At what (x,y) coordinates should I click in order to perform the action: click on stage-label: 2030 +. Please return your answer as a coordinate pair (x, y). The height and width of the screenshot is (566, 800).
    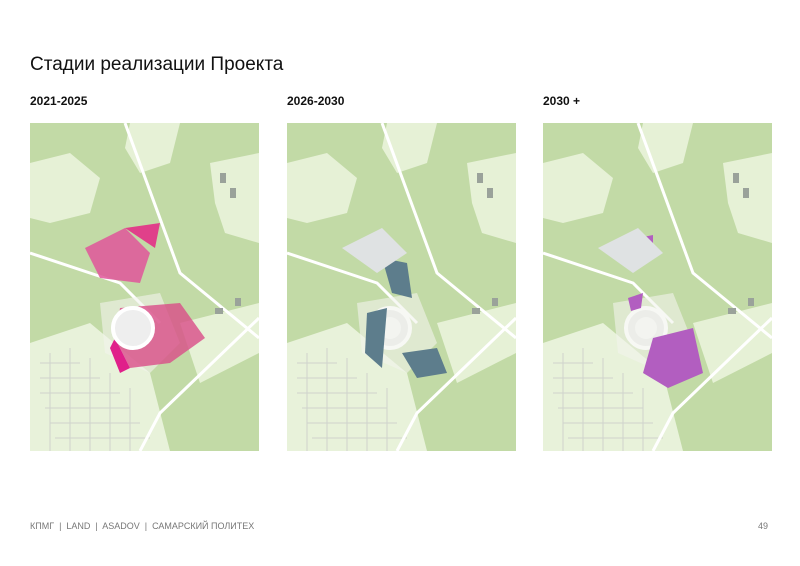
    Looking at the image, I should click on (562, 101).